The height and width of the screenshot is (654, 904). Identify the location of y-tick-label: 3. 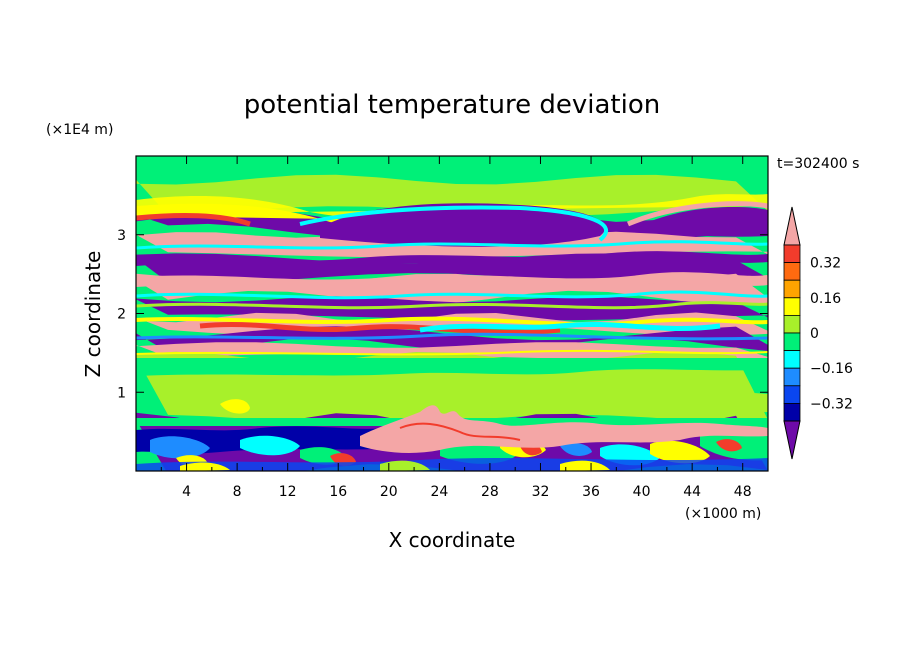
(121, 236).